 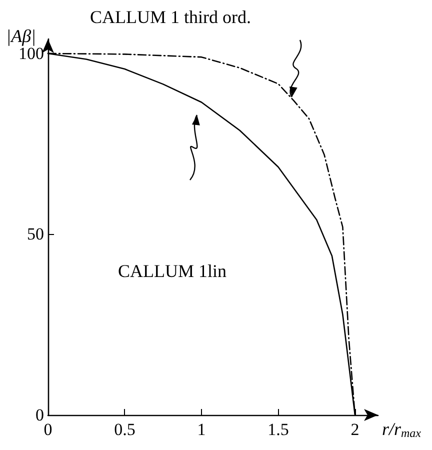 What do you see at coordinates (355, 429) in the screenshot?
I see `x-tick-label: 2` at bounding box center [355, 429].